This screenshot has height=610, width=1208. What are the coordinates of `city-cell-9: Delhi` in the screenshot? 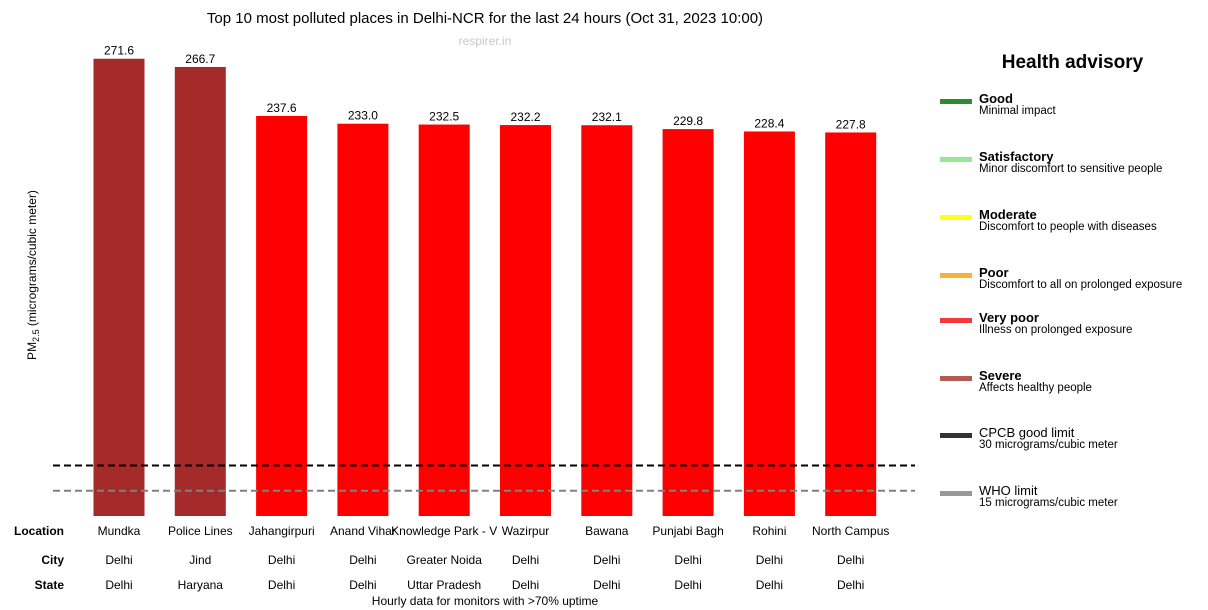 It's located at (769, 560).